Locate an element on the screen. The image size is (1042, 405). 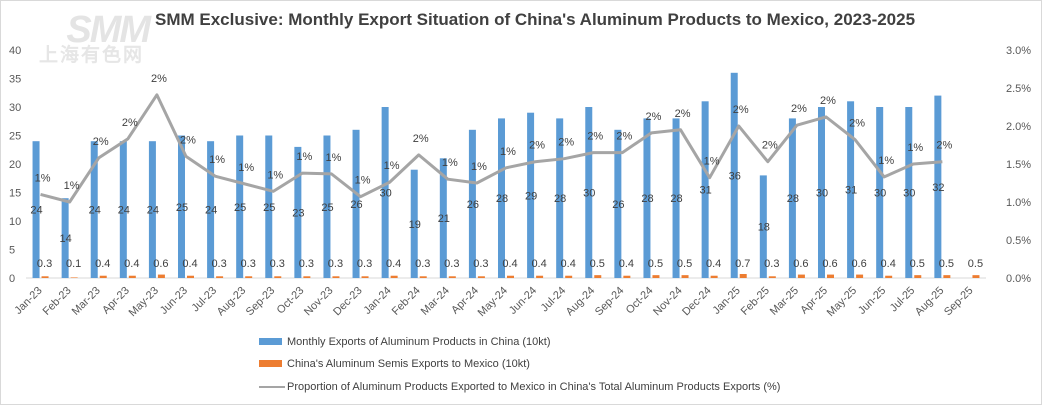
label-total-exports: 26 is located at coordinates (473, 205).